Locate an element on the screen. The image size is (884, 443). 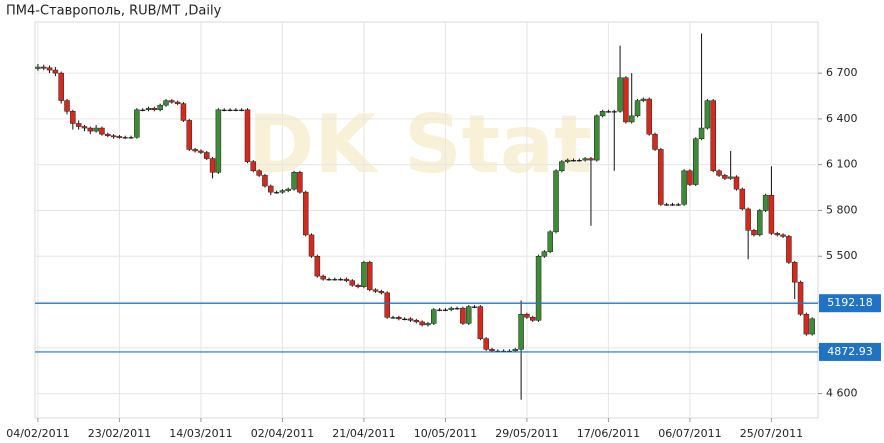
level-label: 4872.93 is located at coordinates (850, 351).